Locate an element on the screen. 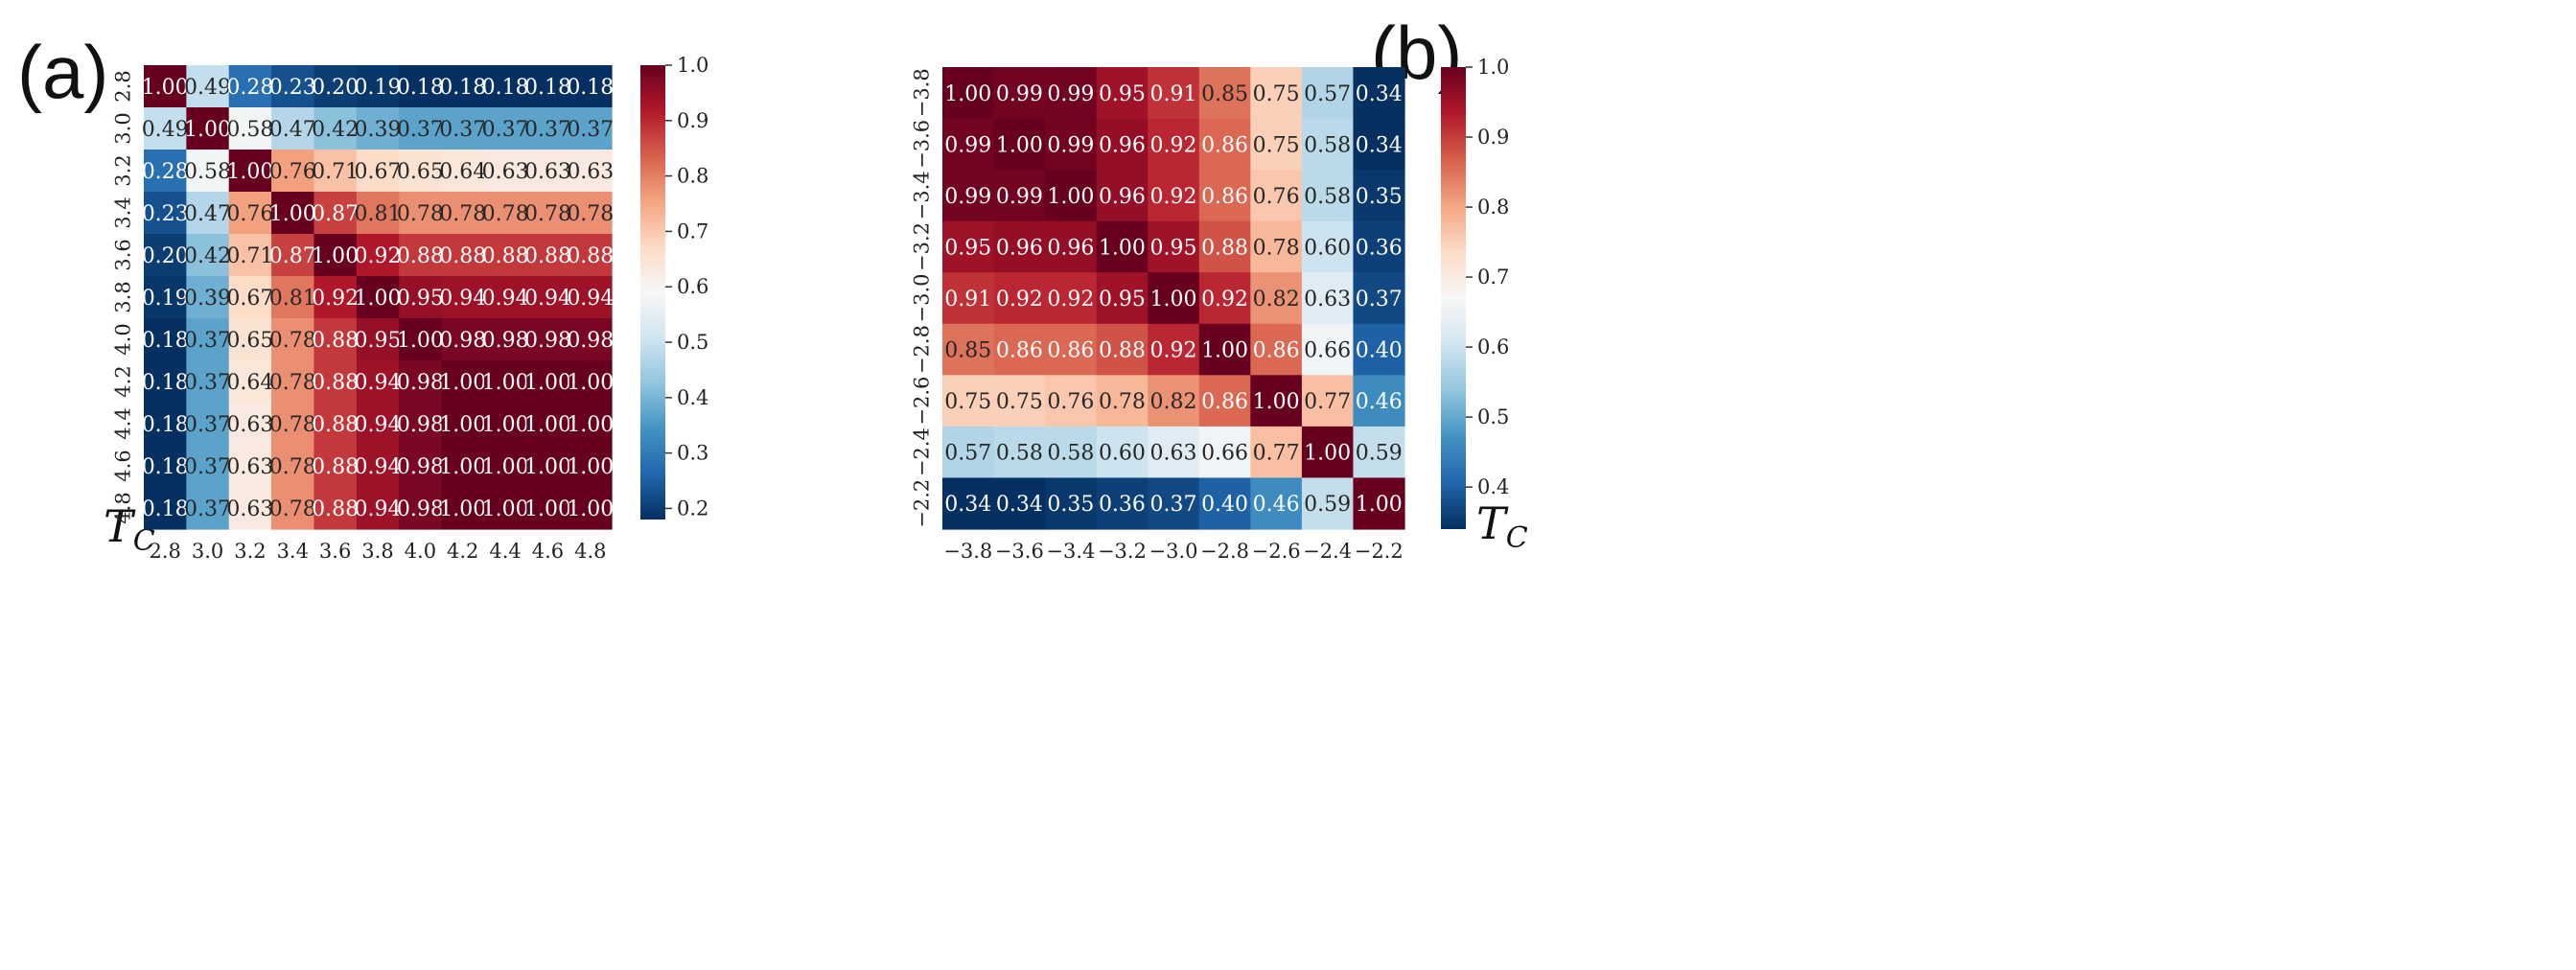 This screenshot has width=2576, height=970. y-tick-label: 4.2 is located at coordinates (124, 381).